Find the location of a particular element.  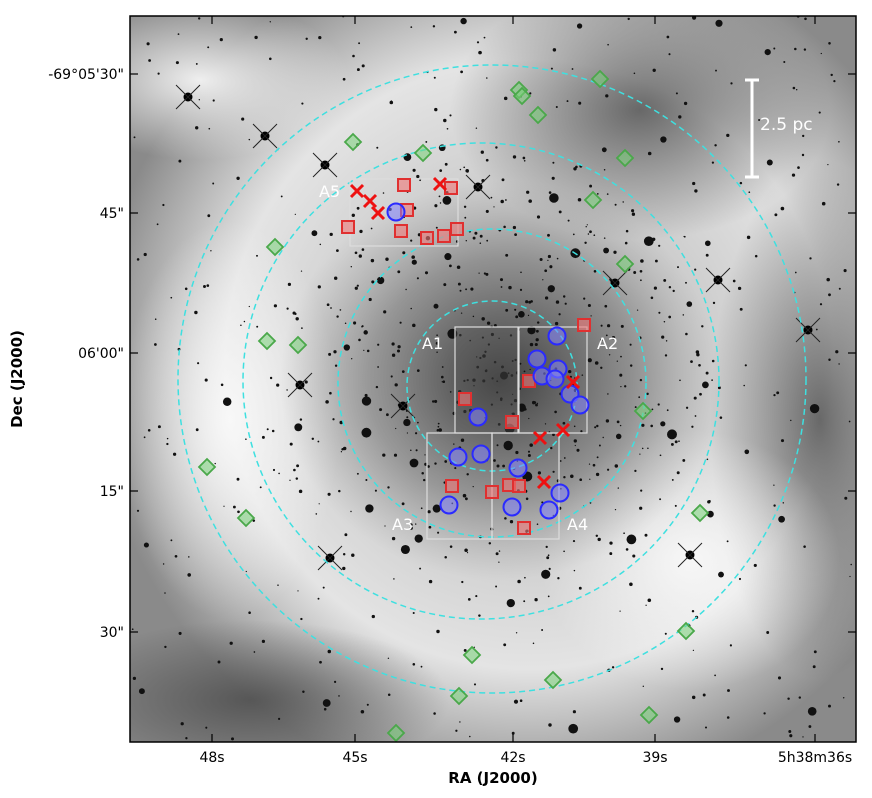

x-tick-label: 48s is located at coordinates (211, 758).